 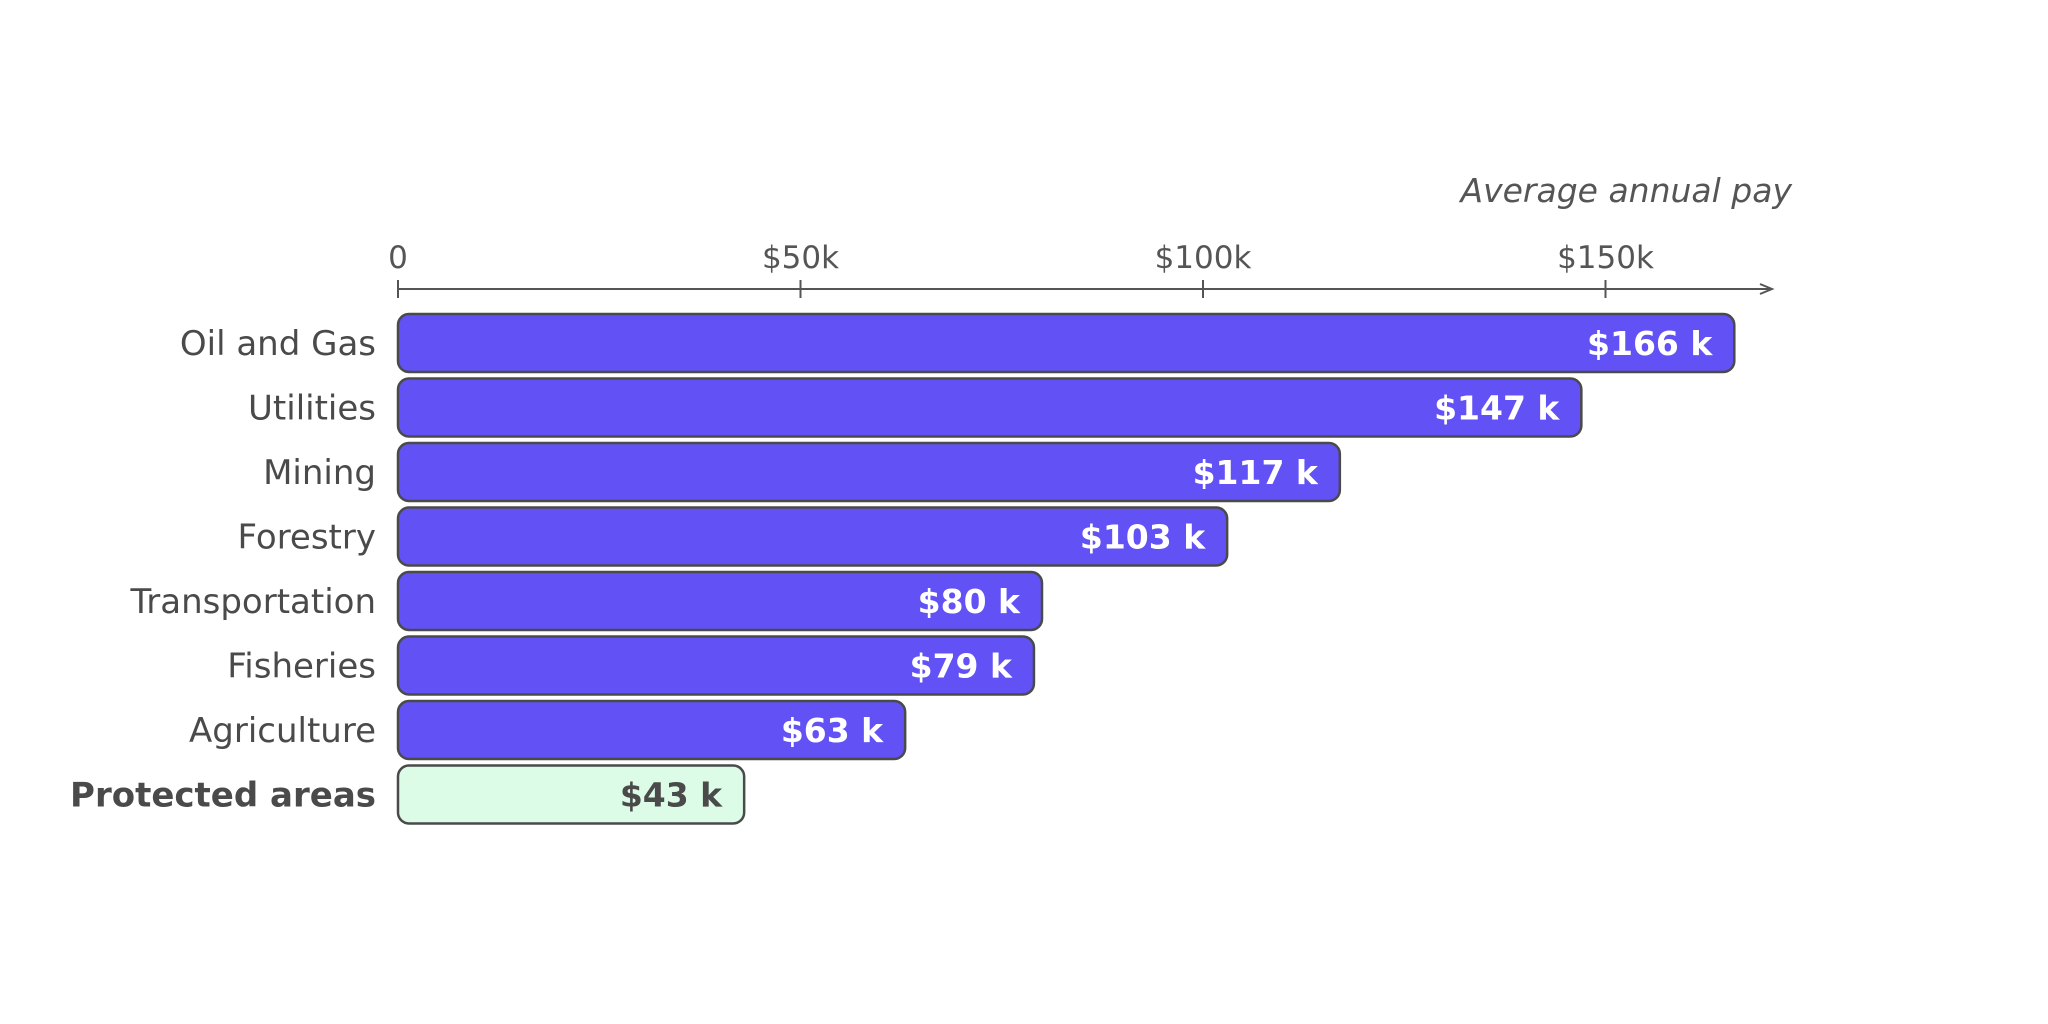 What do you see at coordinates (1203, 258) in the screenshot?
I see `x-tick-label: $100k` at bounding box center [1203, 258].